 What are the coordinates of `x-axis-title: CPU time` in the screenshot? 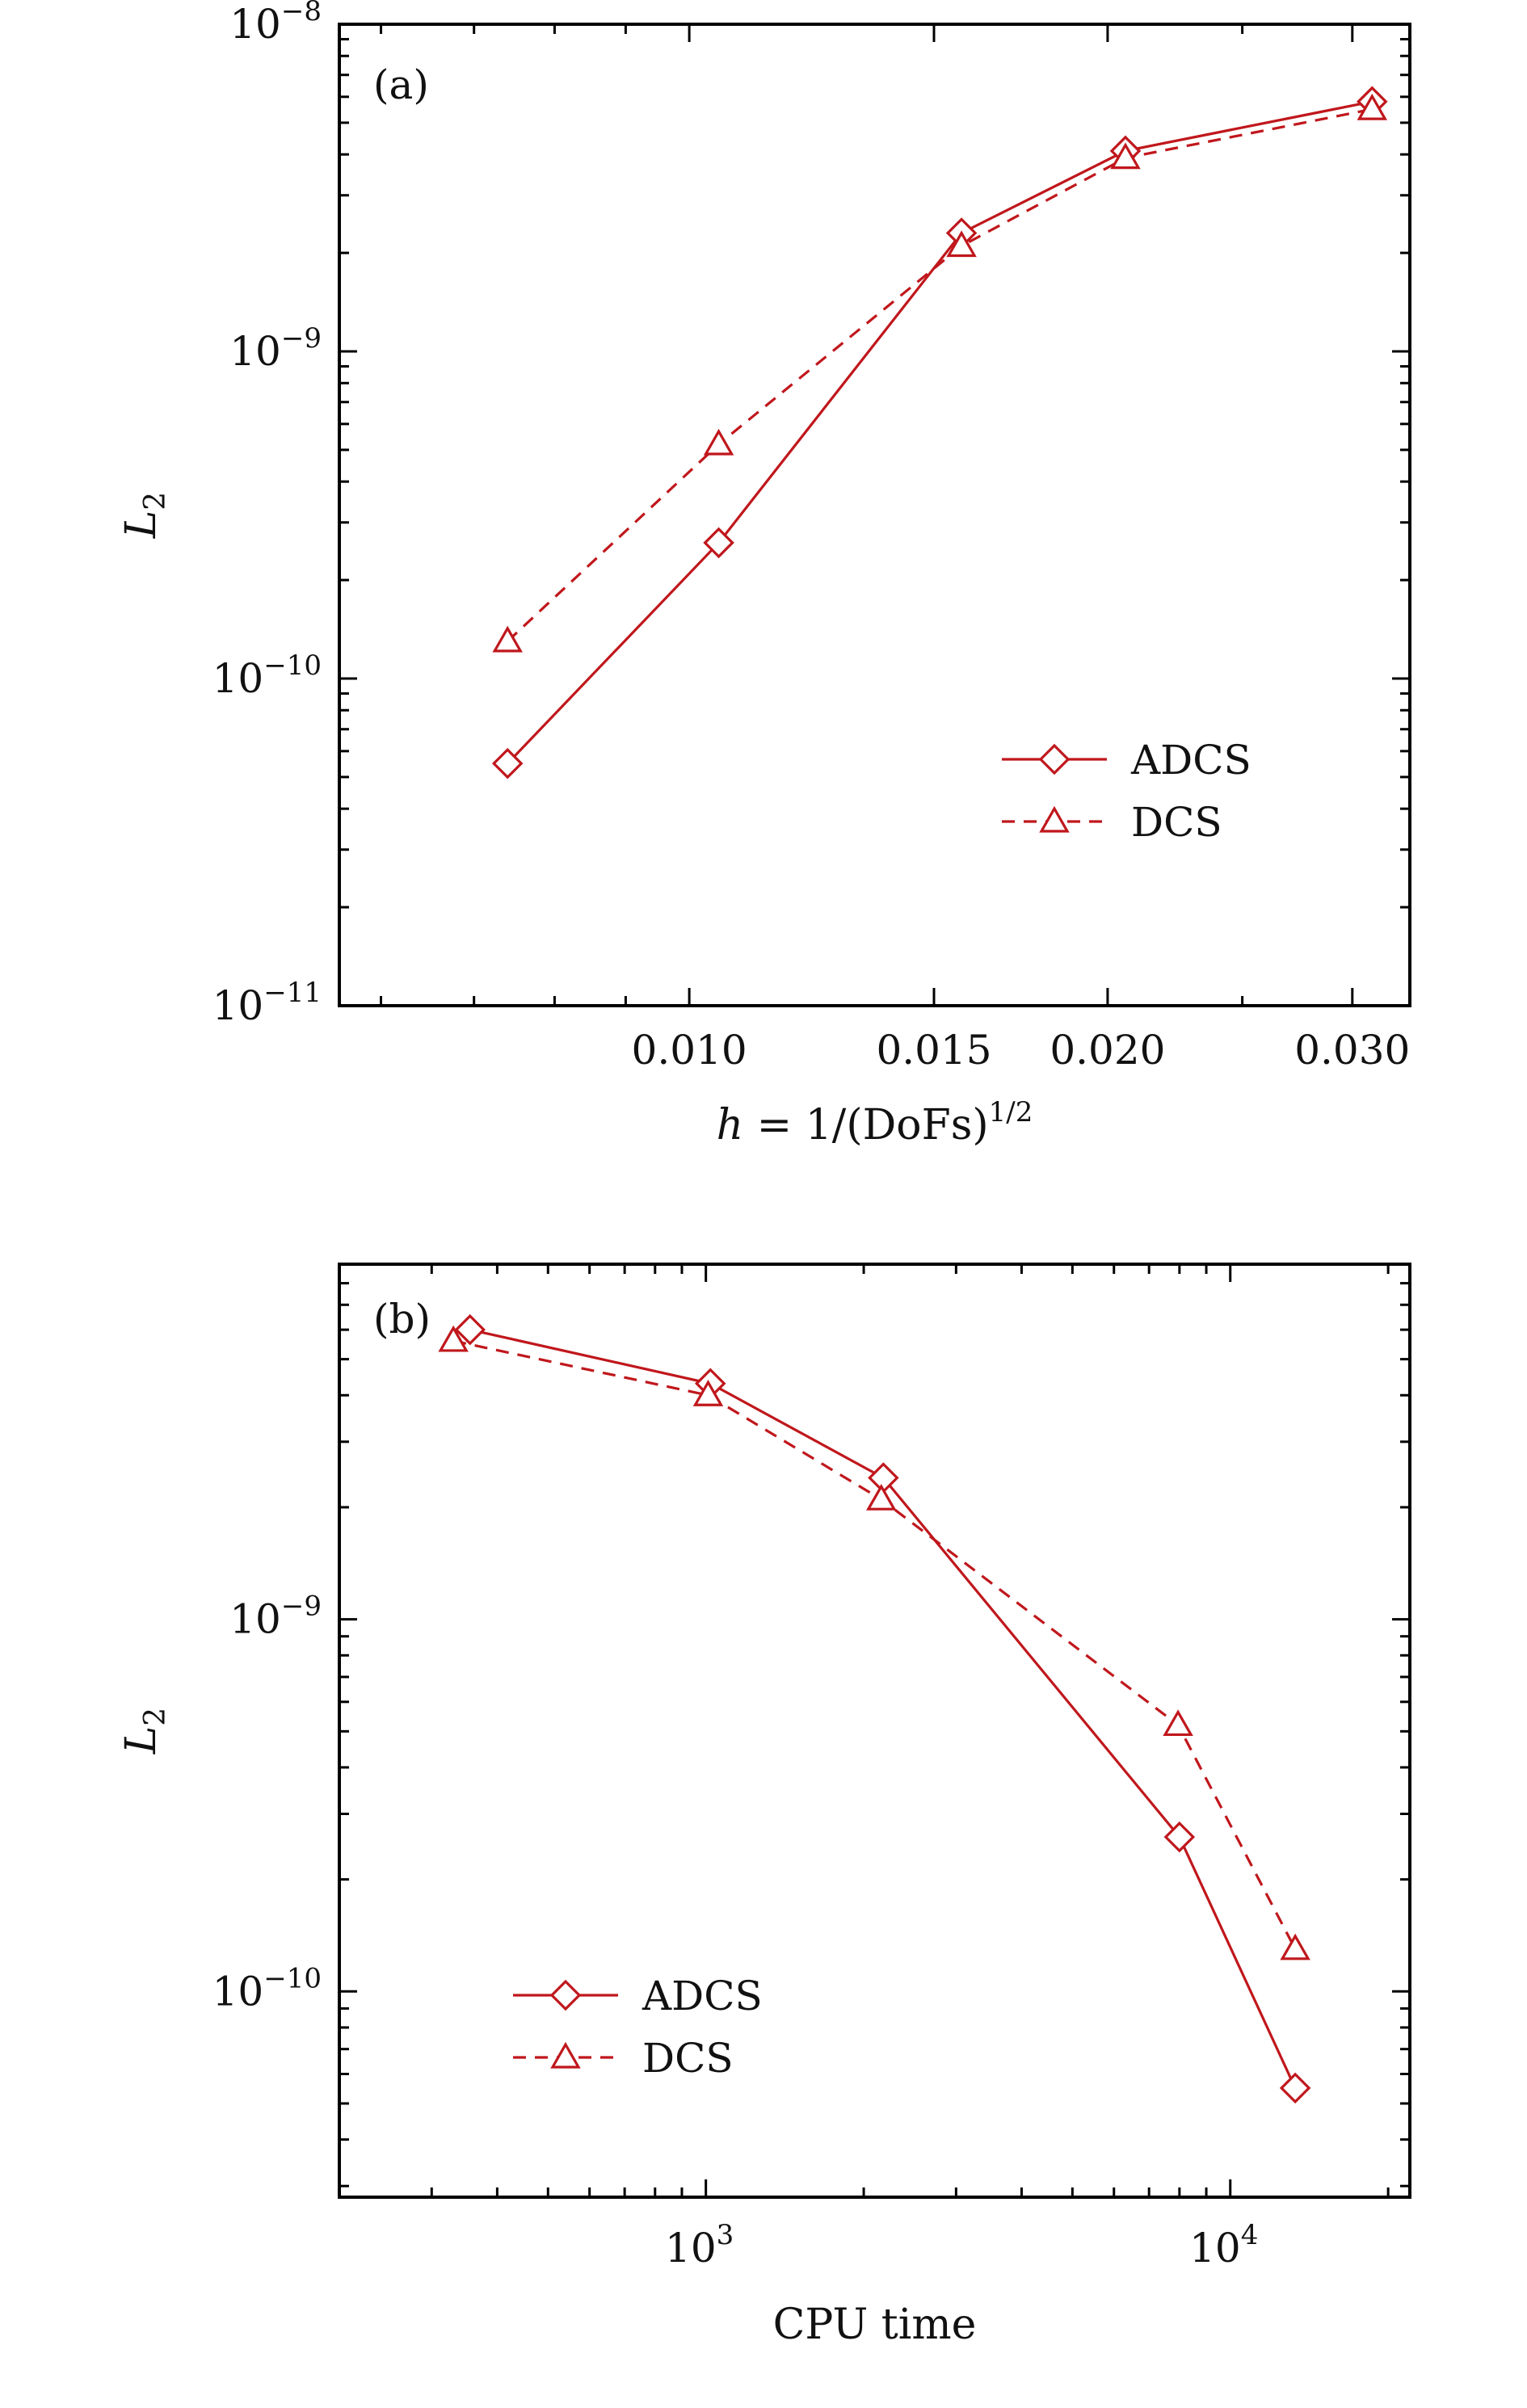 It's located at (875, 2325).